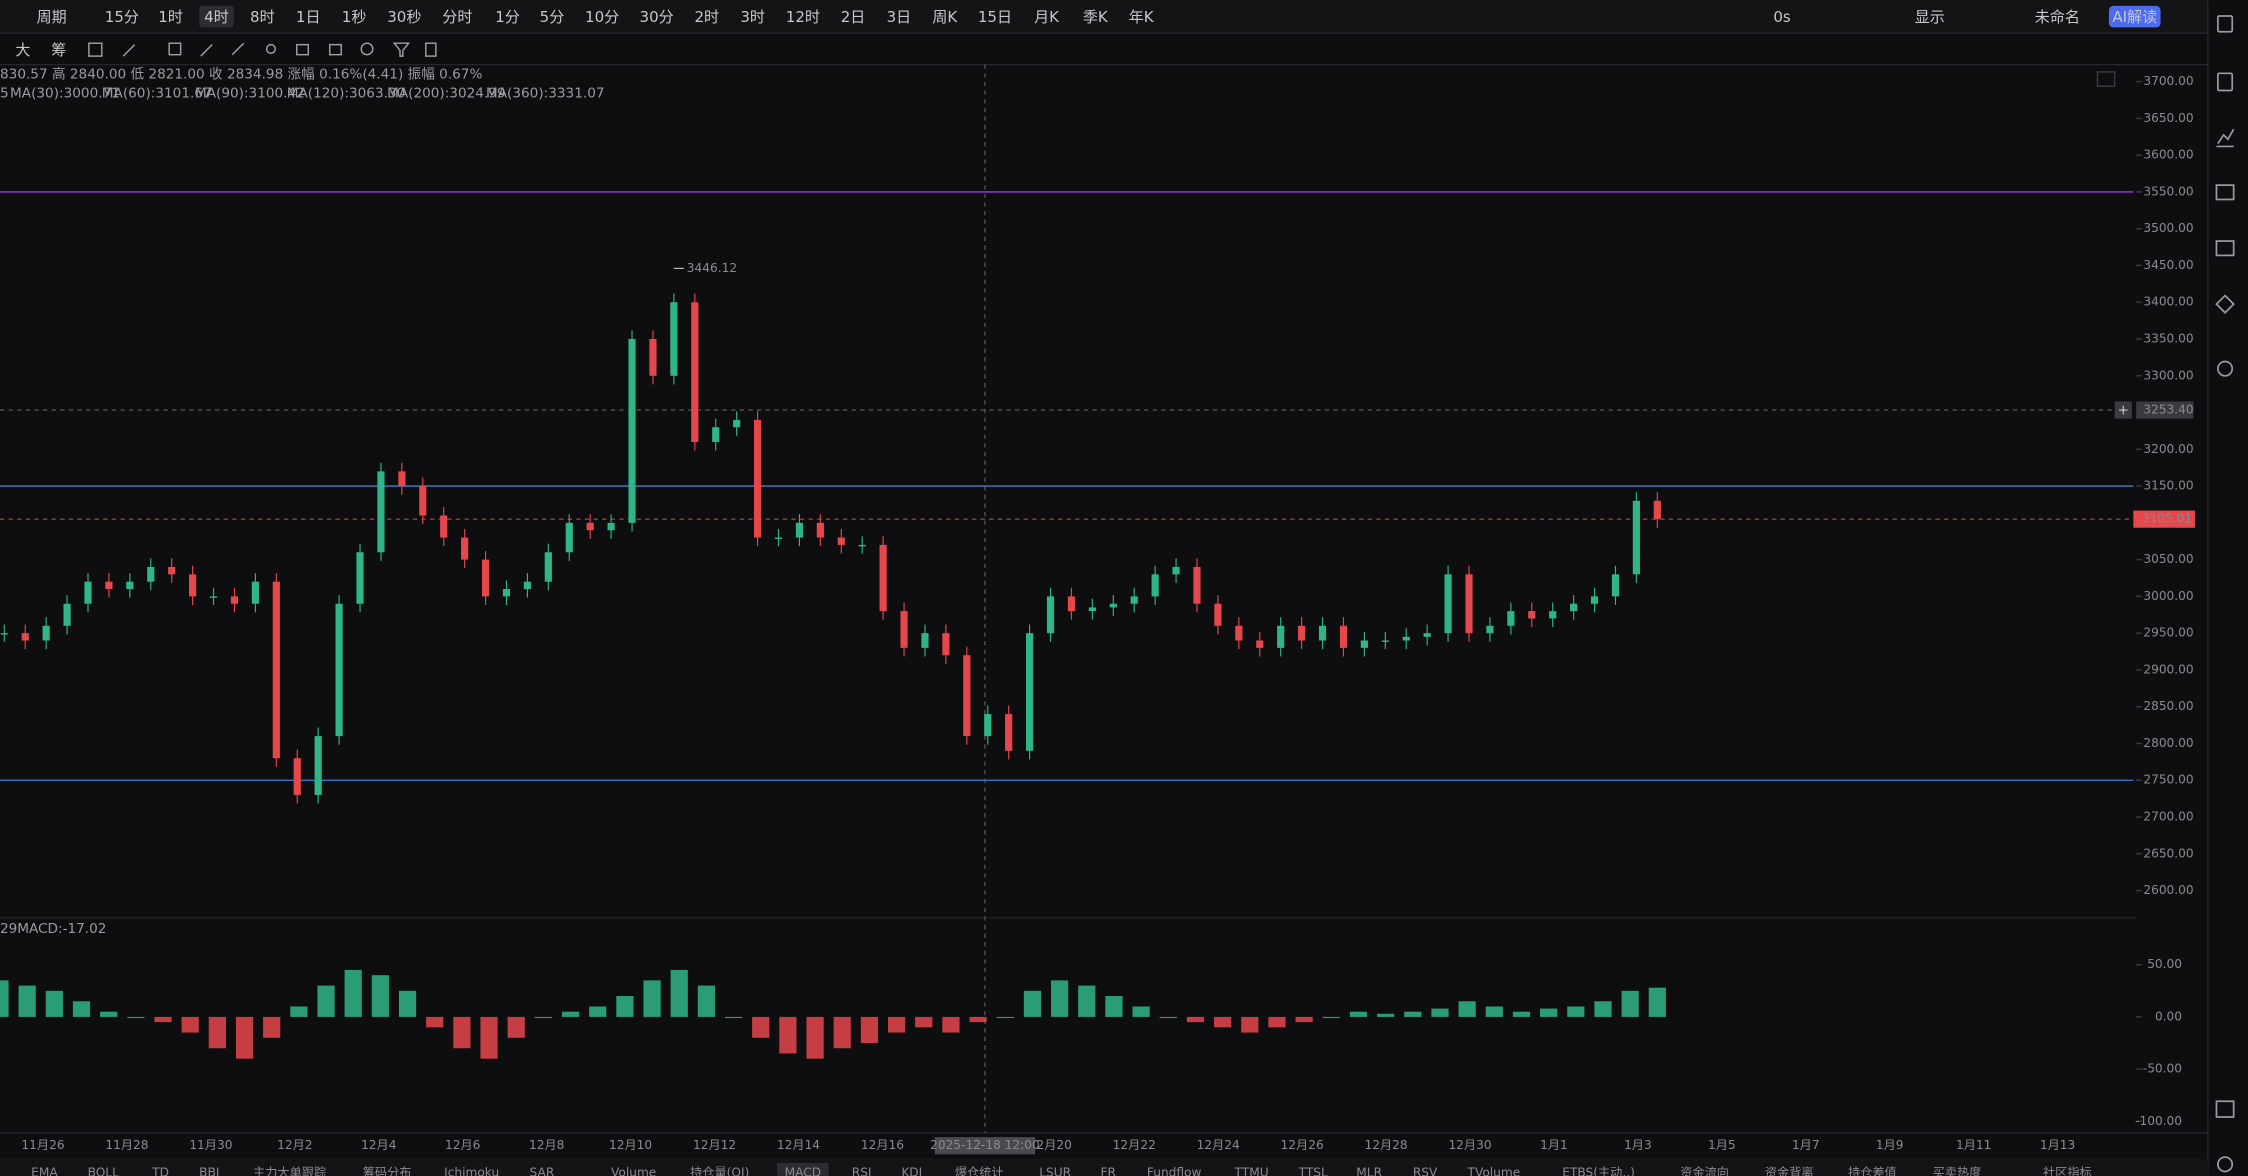 This screenshot has height=1176, width=2248. What do you see at coordinates (752, 17) in the screenshot?
I see `period-button: 3时` at bounding box center [752, 17].